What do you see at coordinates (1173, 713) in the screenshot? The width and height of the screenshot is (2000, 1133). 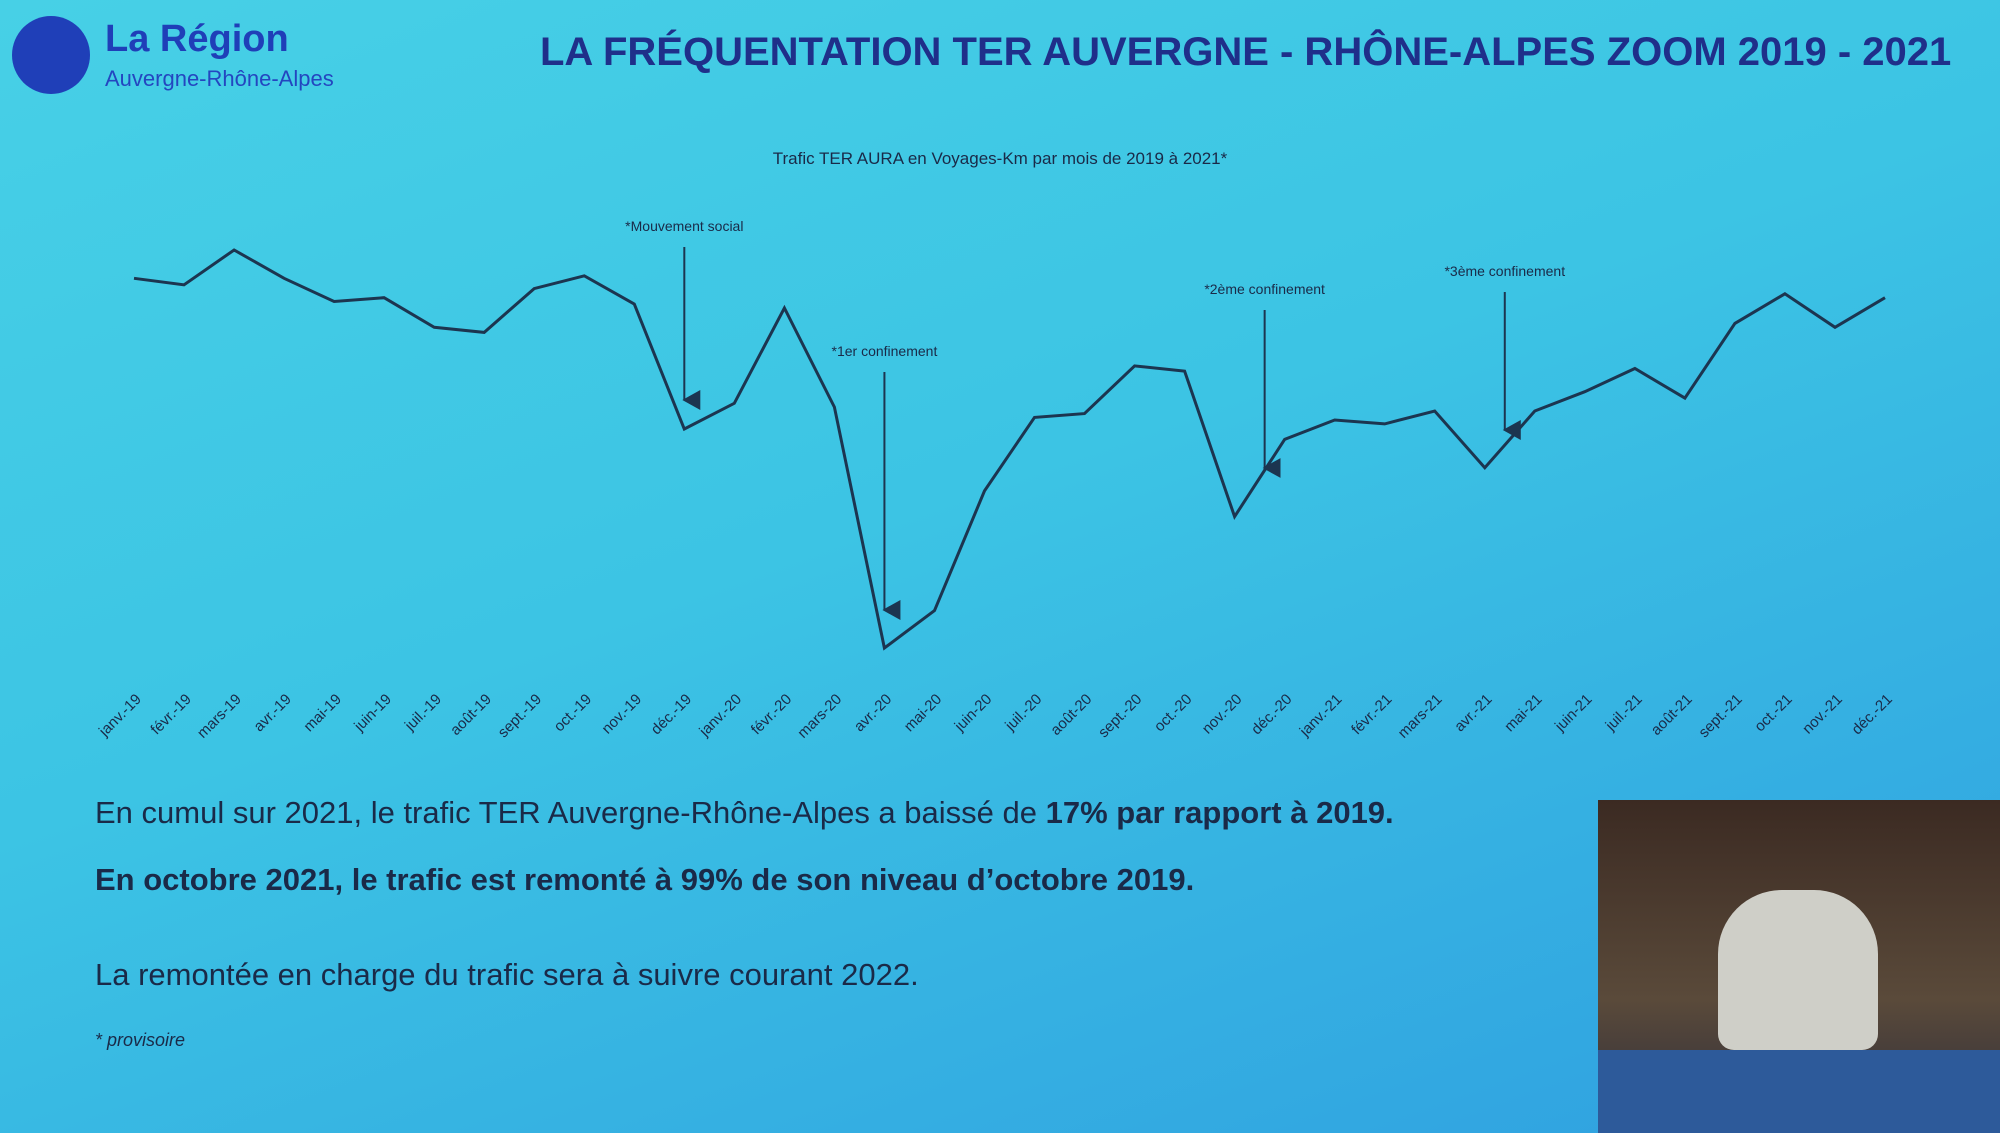 I see `x-tick-label: oct.-20` at bounding box center [1173, 713].